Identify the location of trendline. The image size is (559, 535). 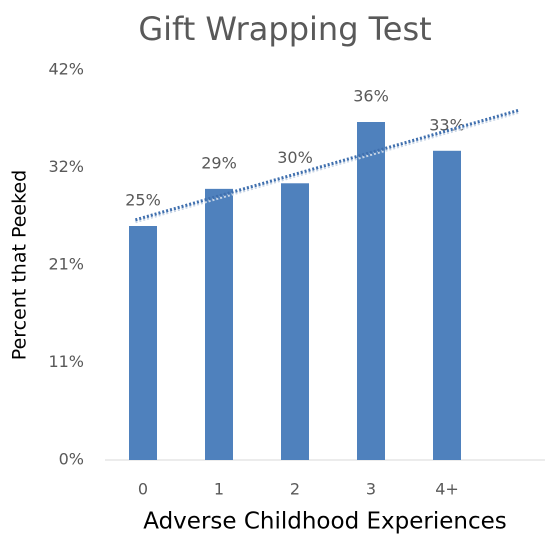
(327, 165).